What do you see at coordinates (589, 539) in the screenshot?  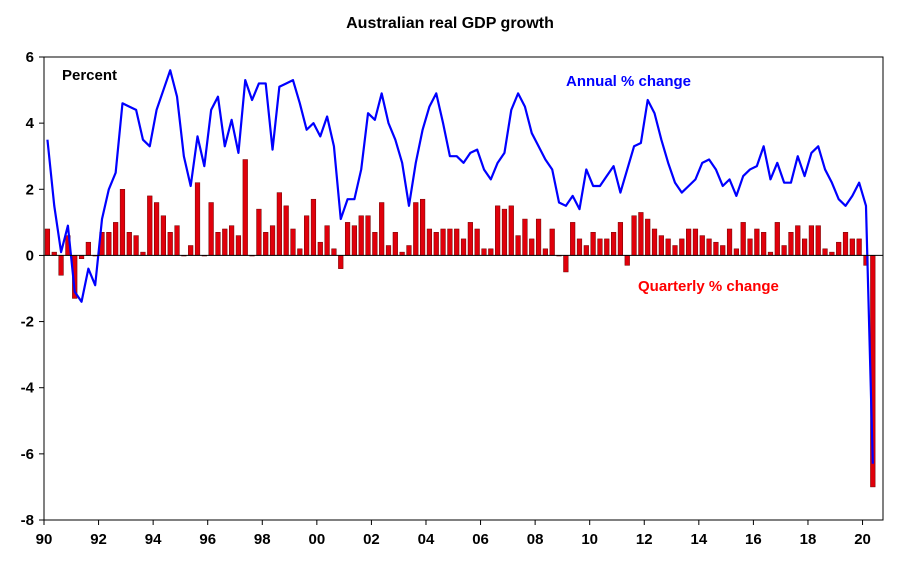 I see `x-tick-label: 10` at bounding box center [589, 539].